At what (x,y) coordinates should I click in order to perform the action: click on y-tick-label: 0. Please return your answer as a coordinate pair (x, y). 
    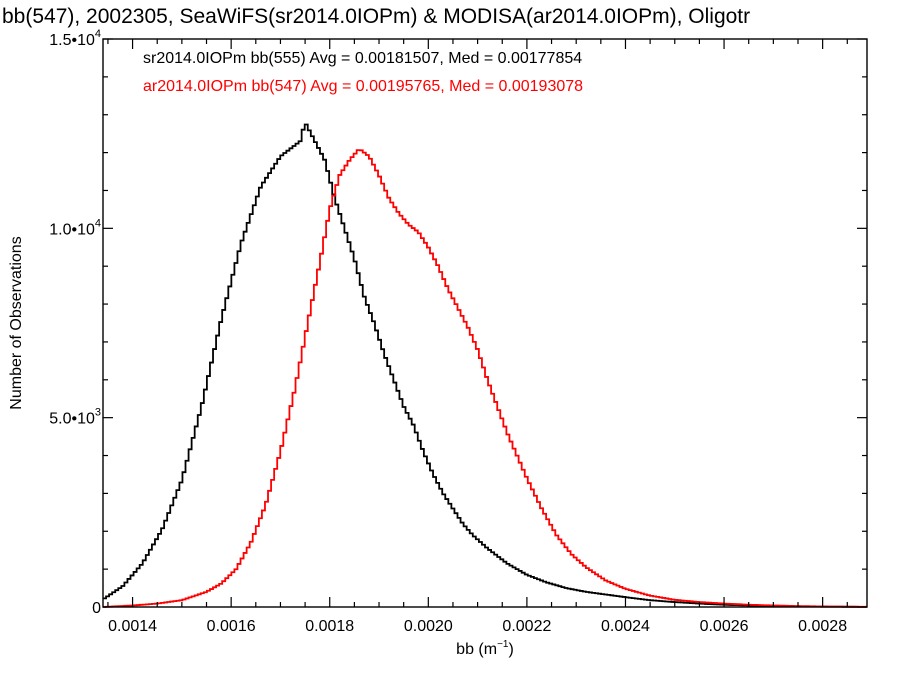
    Looking at the image, I should click on (96, 608).